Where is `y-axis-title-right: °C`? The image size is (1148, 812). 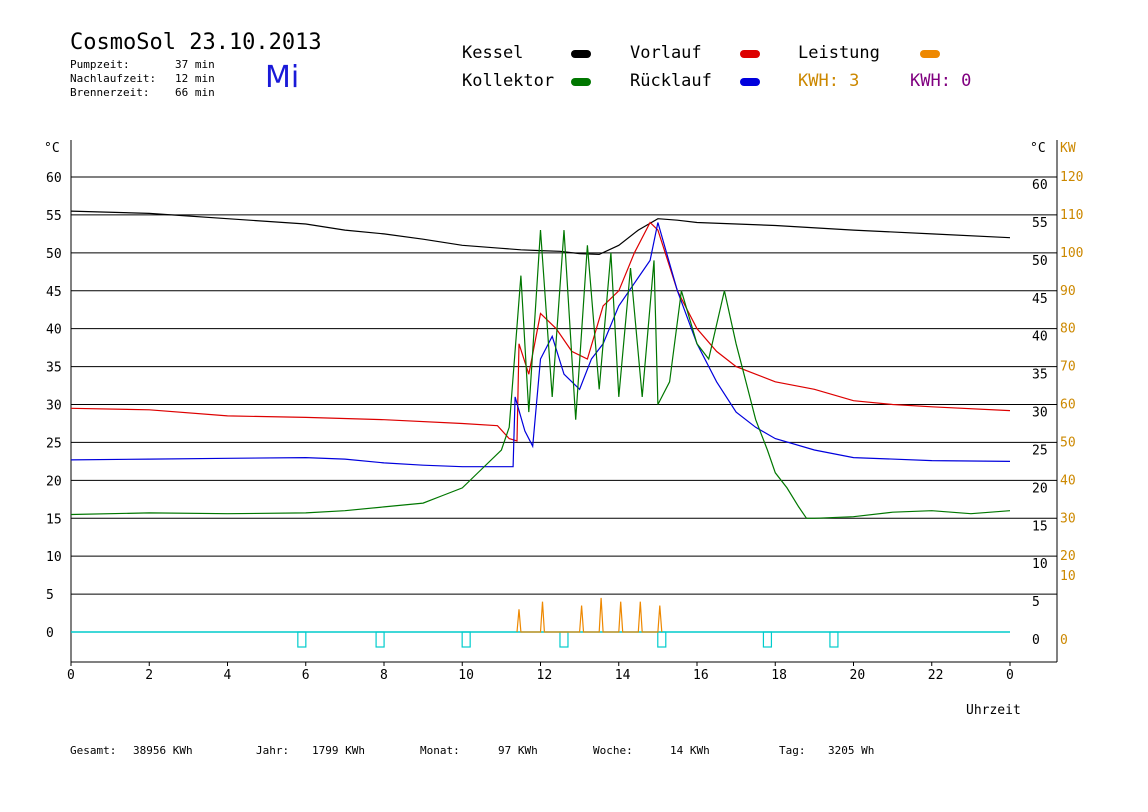 y-axis-title-right: °C is located at coordinates (1038, 148).